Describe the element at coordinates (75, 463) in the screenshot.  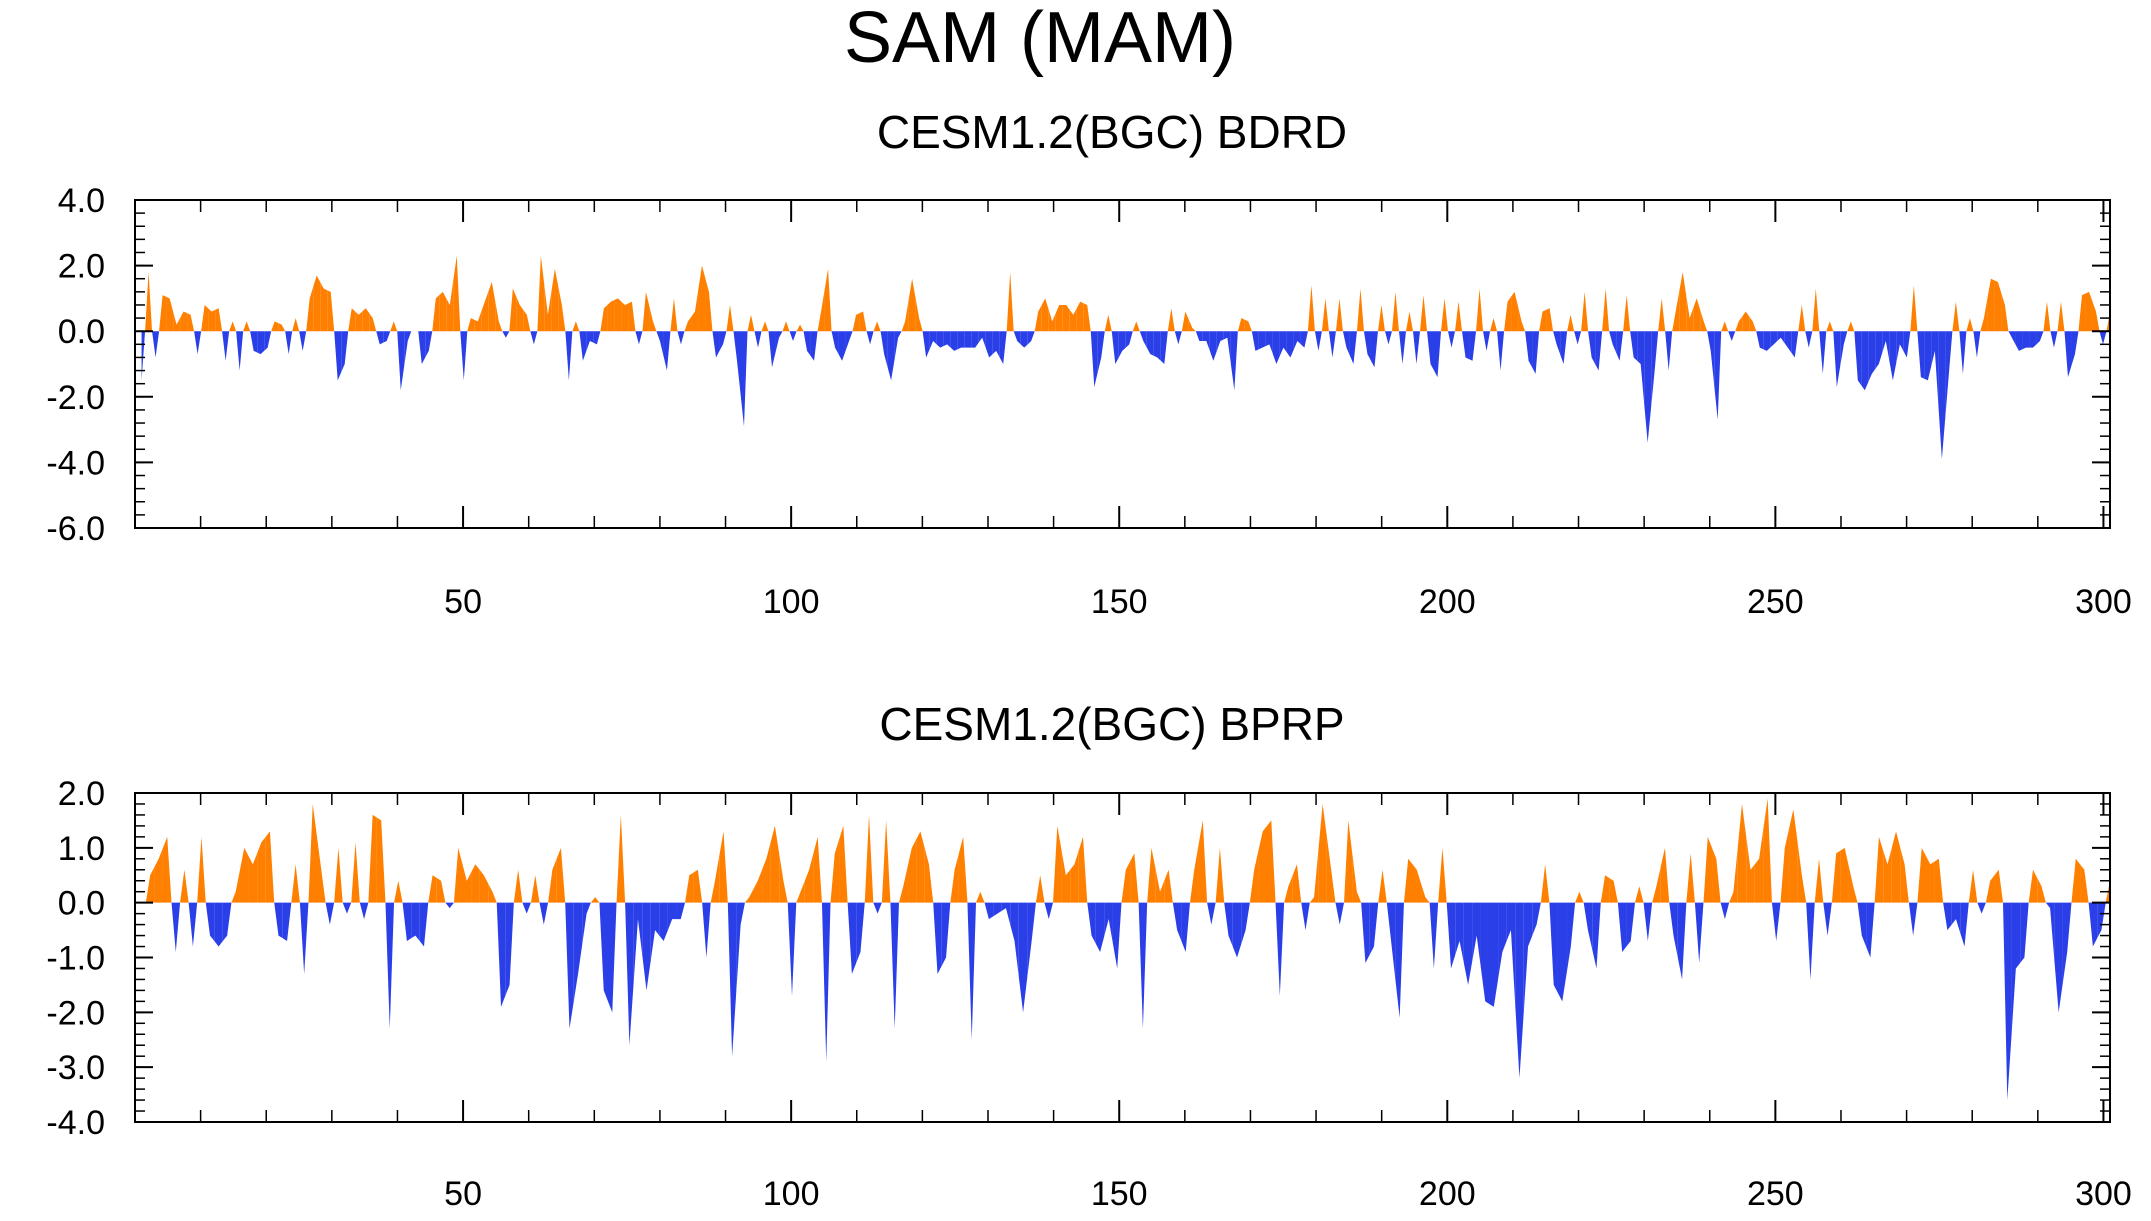
I see `y-tick-label: -4.0` at that location.